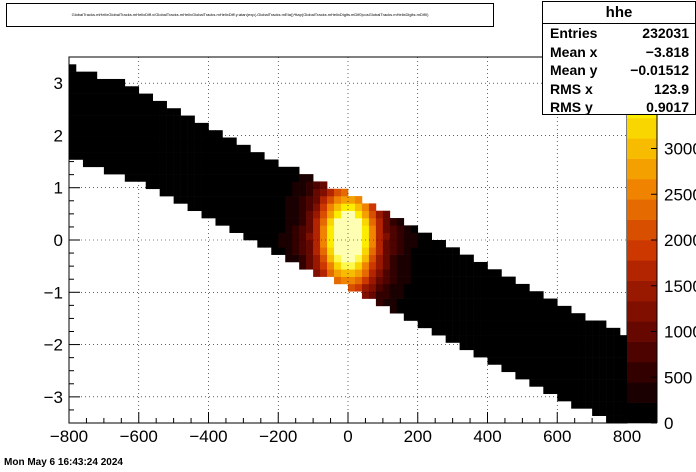  I want to click on x-tick-label: −400, so click(208, 436).